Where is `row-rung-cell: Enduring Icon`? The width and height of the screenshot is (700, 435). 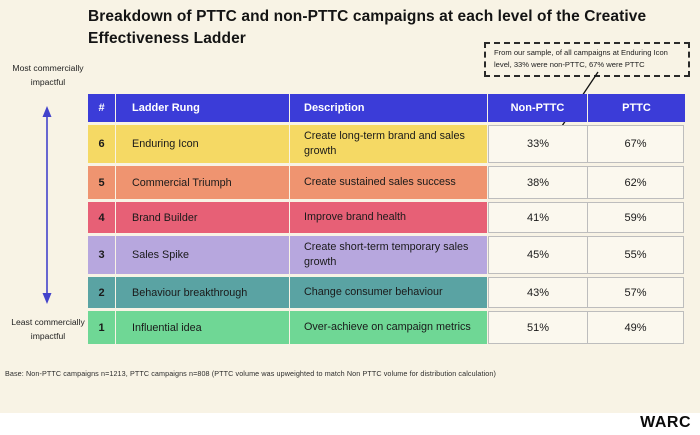 row-rung-cell: Enduring Icon is located at coordinates (203, 144).